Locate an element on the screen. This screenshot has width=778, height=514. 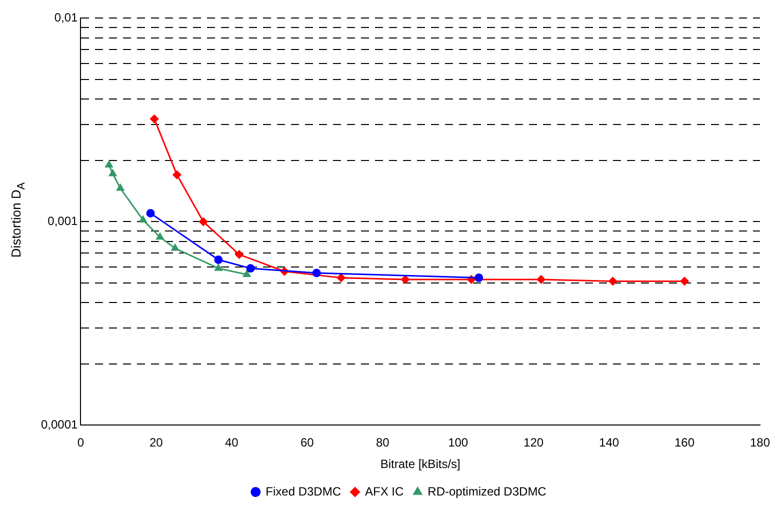
legend-label: Fixed D3DMC is located at coordinates (304, 491).